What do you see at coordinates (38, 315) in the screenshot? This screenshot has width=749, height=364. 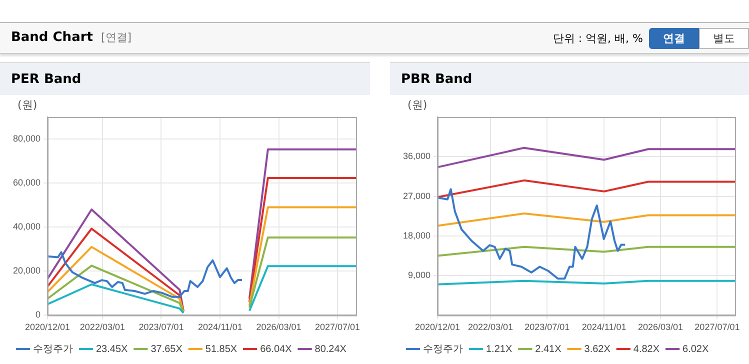 I see `y-tick-label: 0` at bounding box center [38, 315].